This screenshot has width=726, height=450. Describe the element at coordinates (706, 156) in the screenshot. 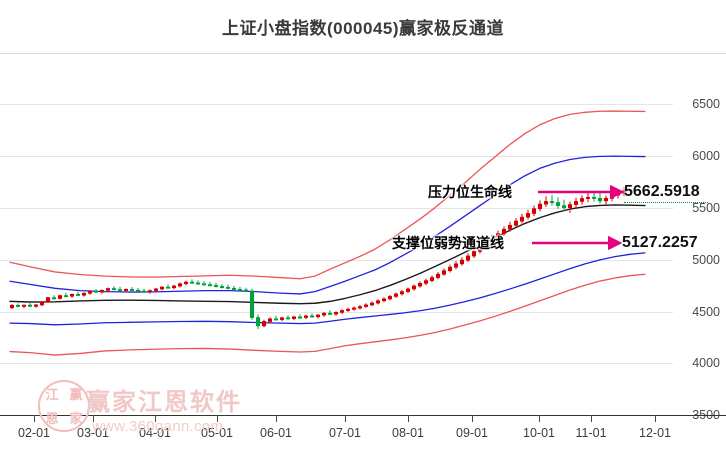

I see `y-tick-label: 6000` at that location.